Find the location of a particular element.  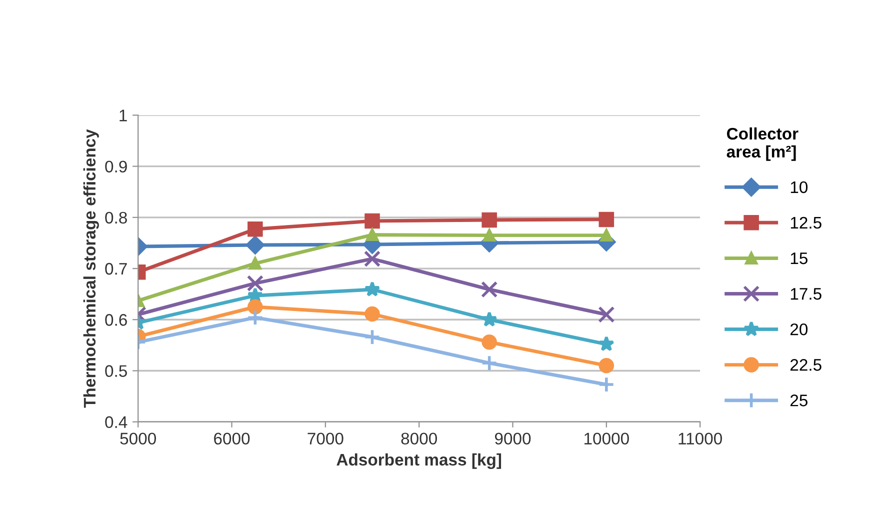

legend-label: 20 is located at coordinates (799, 329).